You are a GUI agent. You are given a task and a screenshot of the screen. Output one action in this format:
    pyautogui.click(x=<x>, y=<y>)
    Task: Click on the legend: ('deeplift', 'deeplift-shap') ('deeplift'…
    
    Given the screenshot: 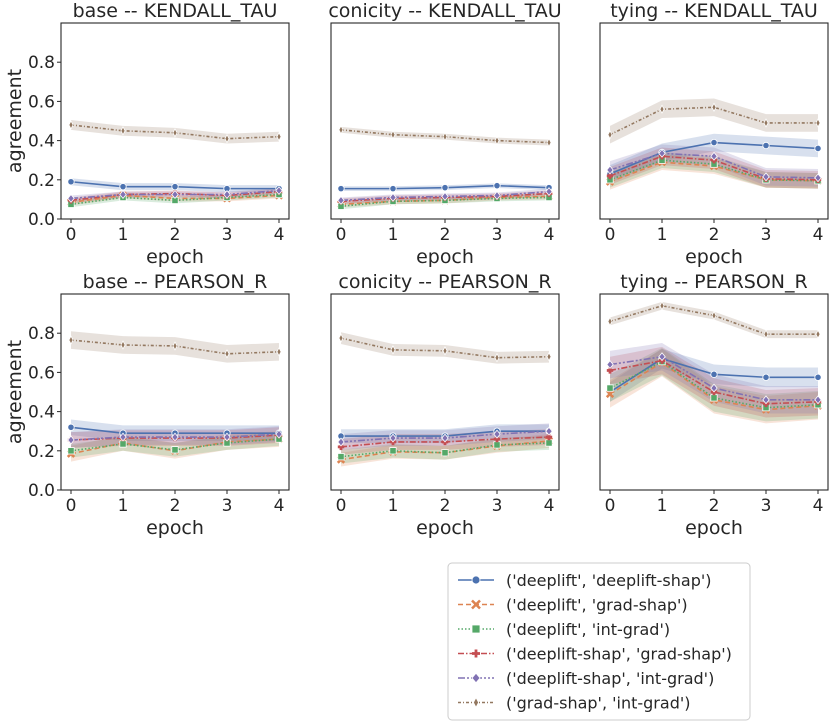 What is the action you would take?
    pyautogui.click(x=599, y=641)
    